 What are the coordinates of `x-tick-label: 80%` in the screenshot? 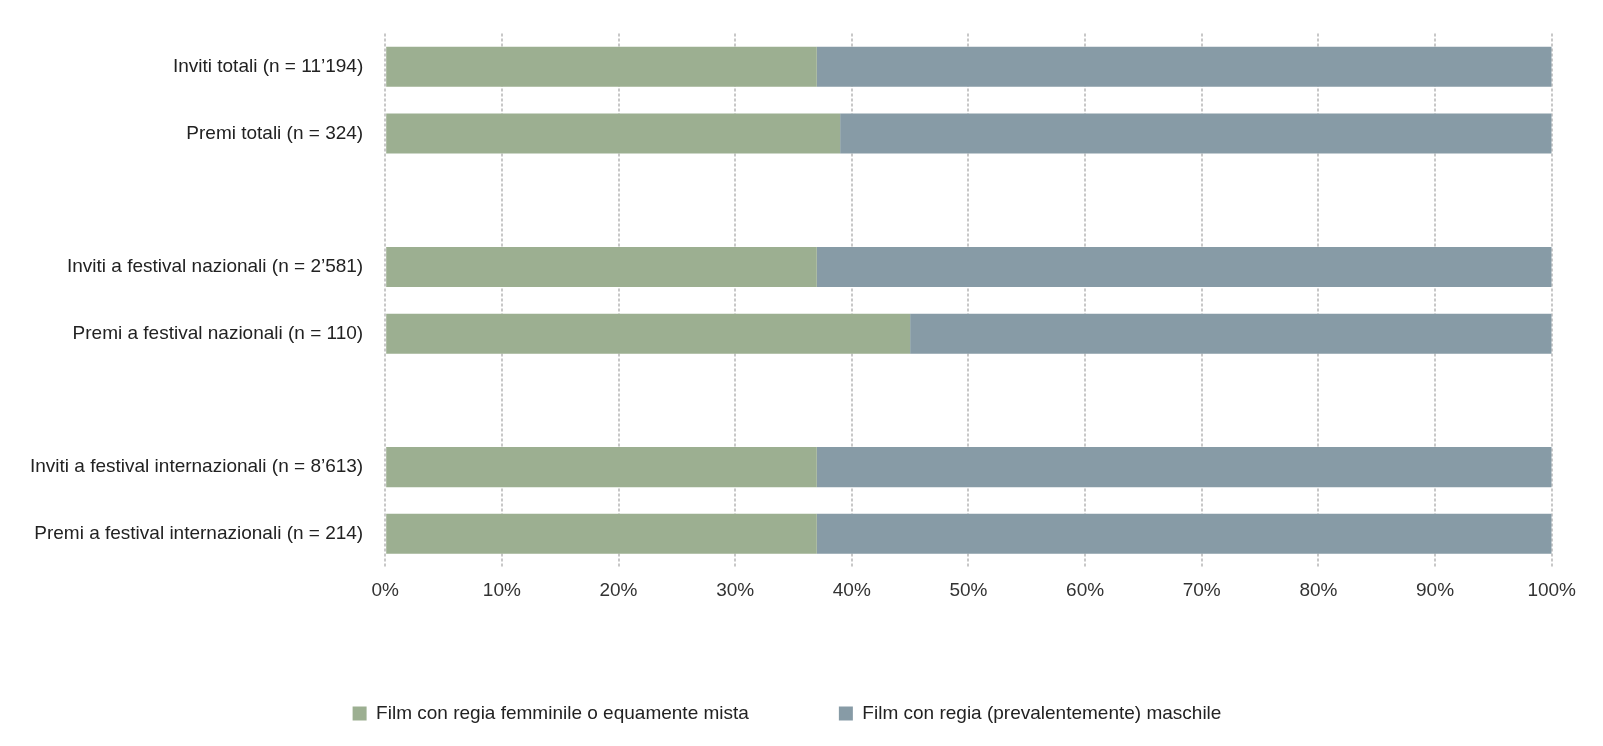 It's located at (1318, 589).